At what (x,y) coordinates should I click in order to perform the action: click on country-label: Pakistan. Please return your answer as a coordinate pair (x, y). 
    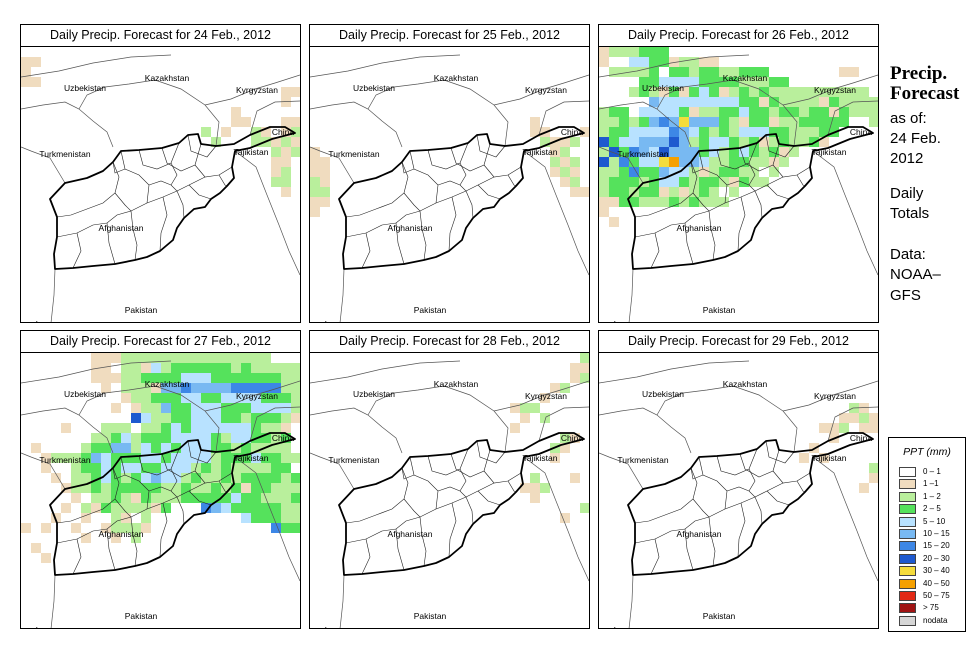
    Looking at the image, I should click on (719, 310).